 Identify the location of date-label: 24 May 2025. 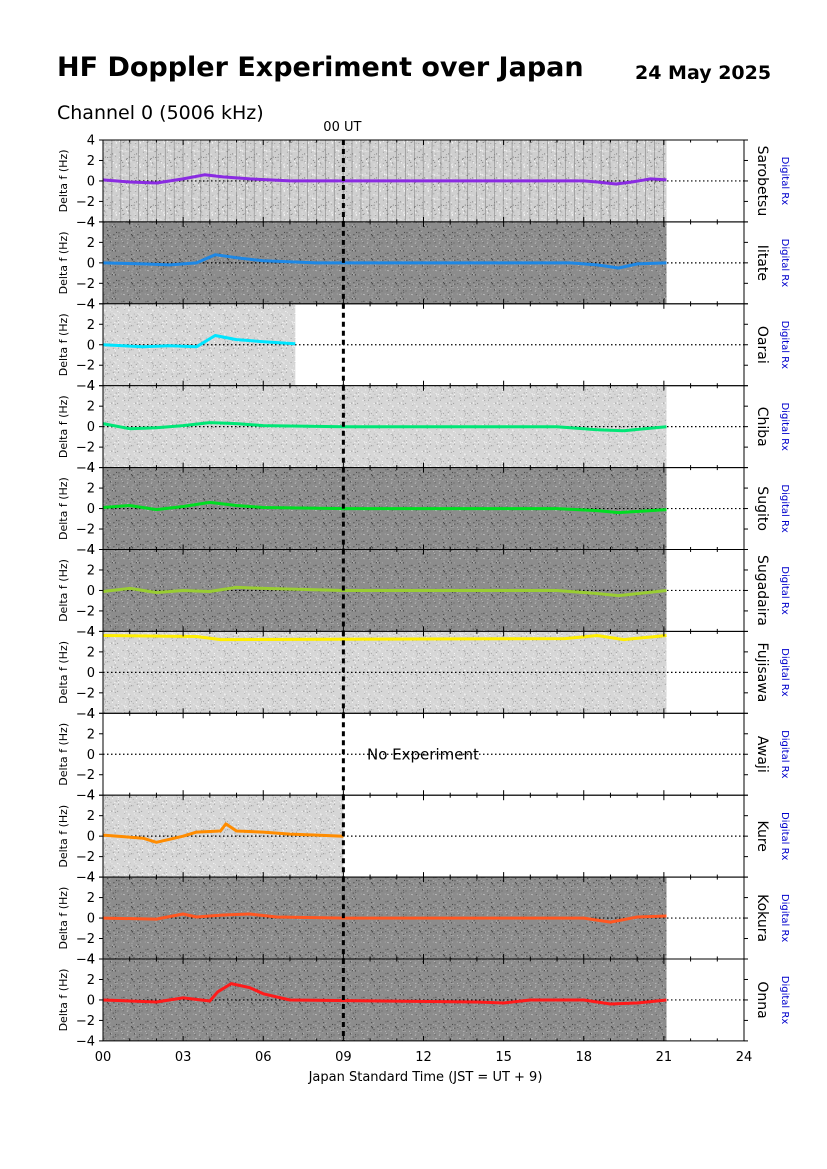
(703, 73).